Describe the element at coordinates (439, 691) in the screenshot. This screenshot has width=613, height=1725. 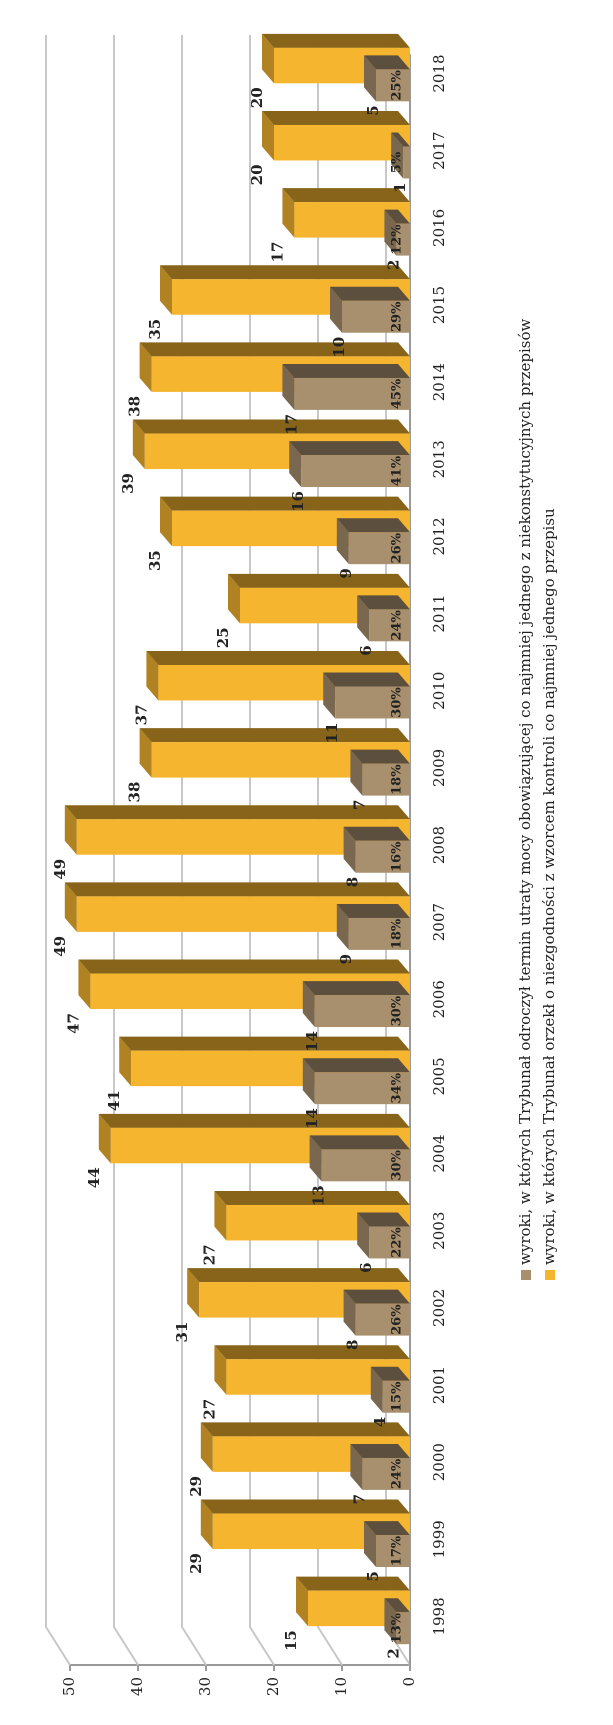
I see `x-tick-label: 2010` at that location.